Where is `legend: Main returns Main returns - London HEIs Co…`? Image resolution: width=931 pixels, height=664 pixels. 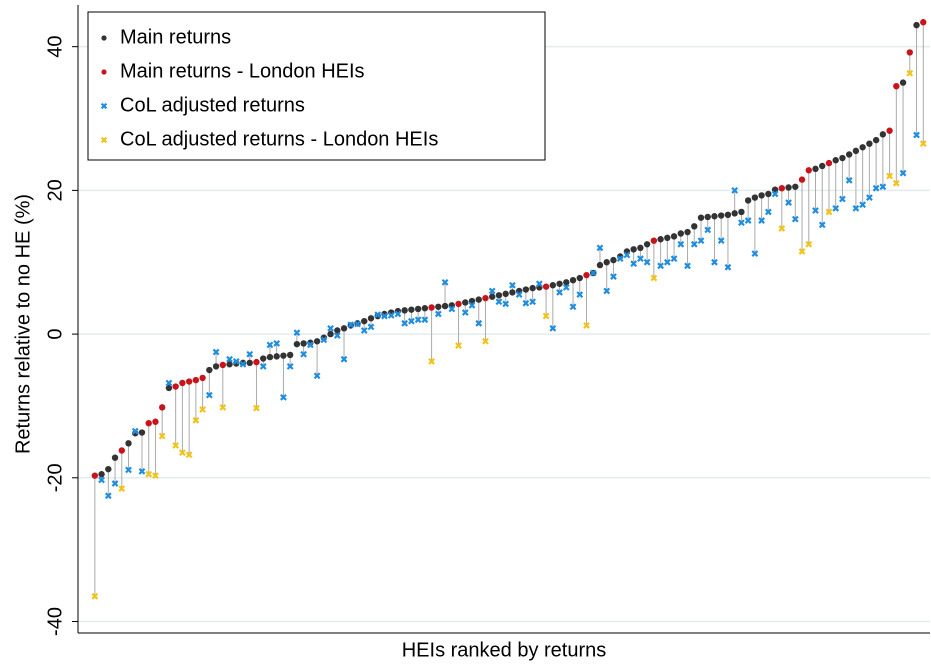 legend: Main returns Main returns - London HEIs Co… is located at coordinates (316, 86).